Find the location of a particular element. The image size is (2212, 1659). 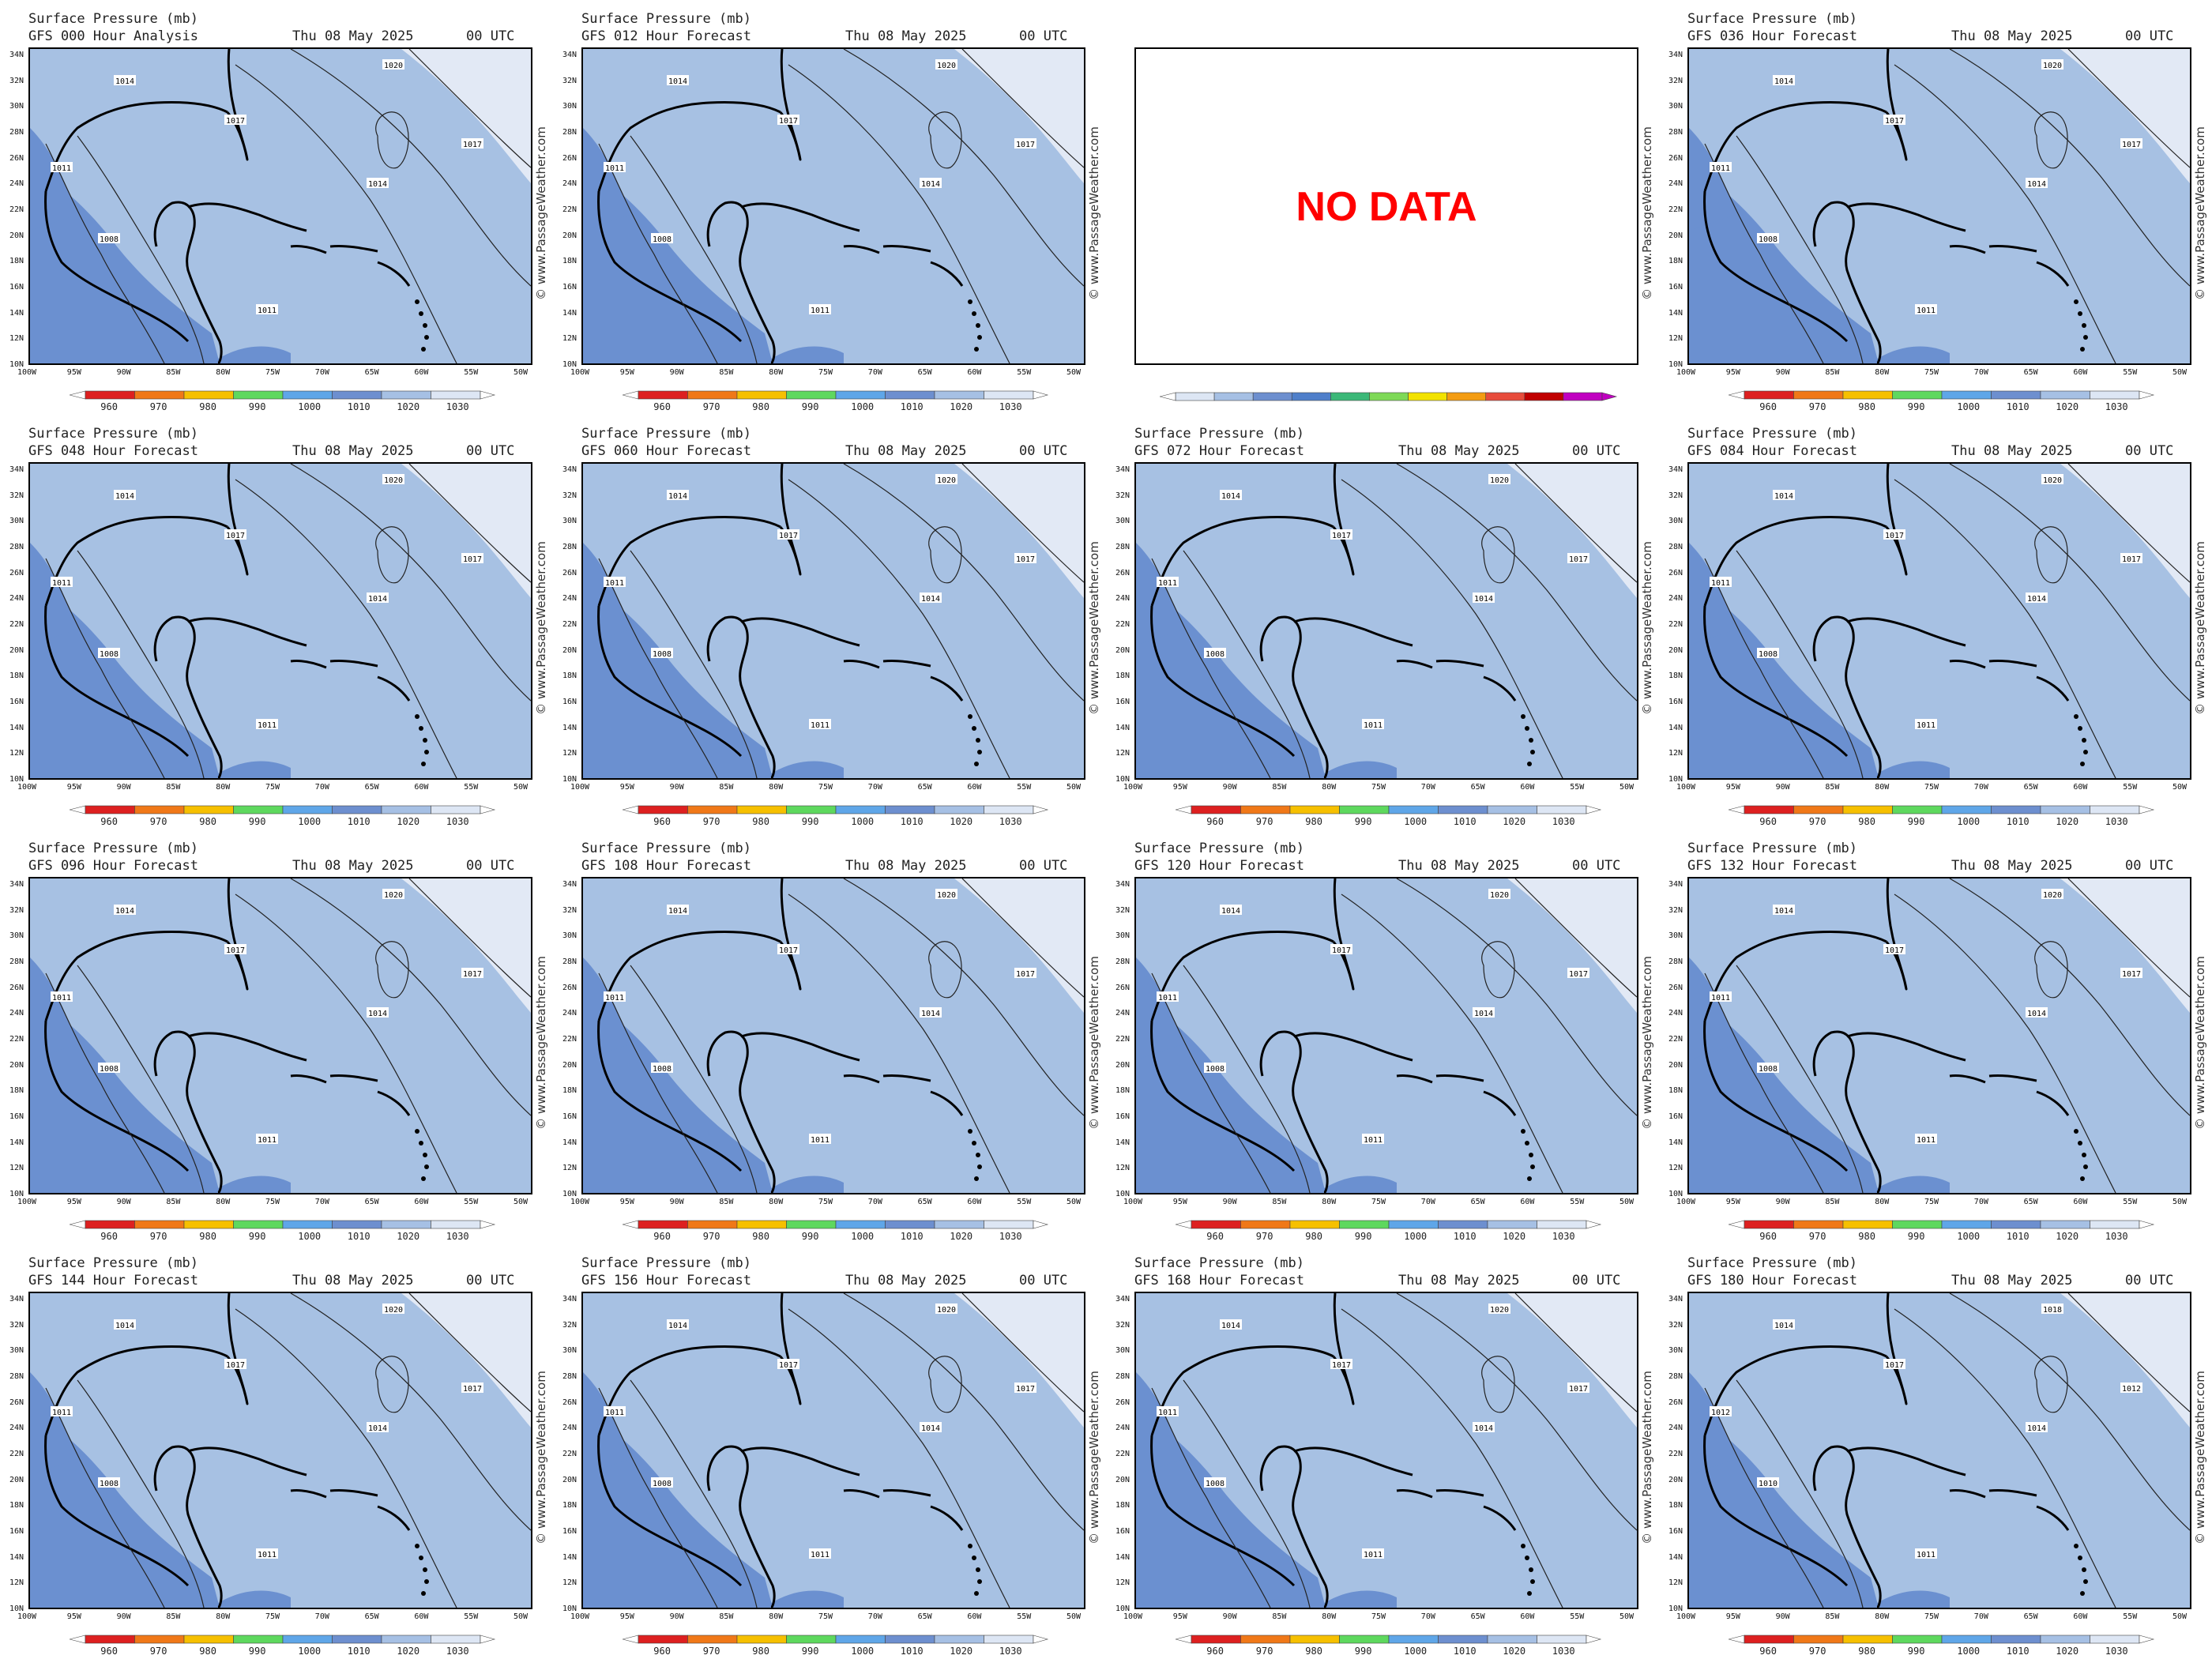

panel-date: Thu 08 May 2025 is located at coordinates (2012, 36).